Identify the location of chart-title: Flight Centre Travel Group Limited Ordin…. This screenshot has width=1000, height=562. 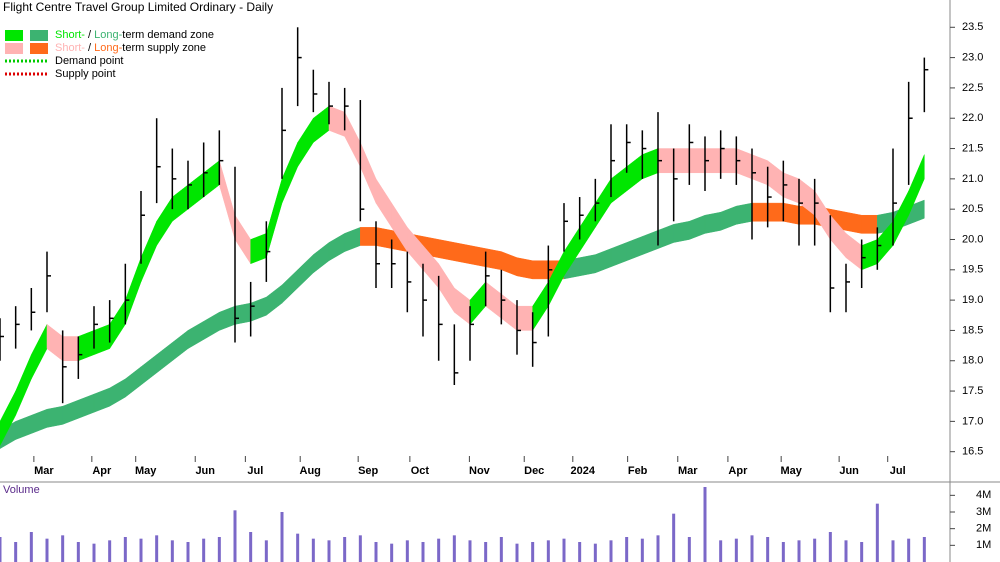
(138, 7).